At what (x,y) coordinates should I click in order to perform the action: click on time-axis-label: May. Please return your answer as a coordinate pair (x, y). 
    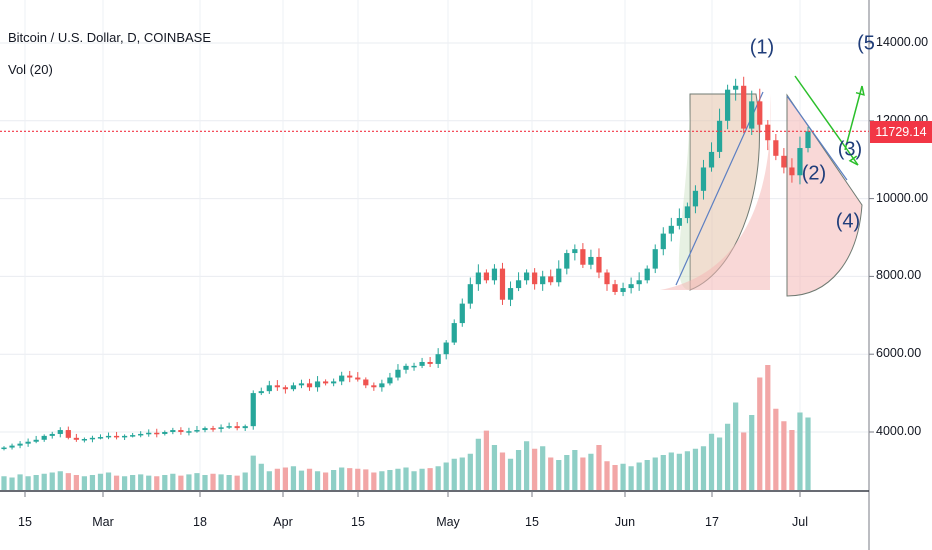
    Looking at the image, I should click on (448, 522).